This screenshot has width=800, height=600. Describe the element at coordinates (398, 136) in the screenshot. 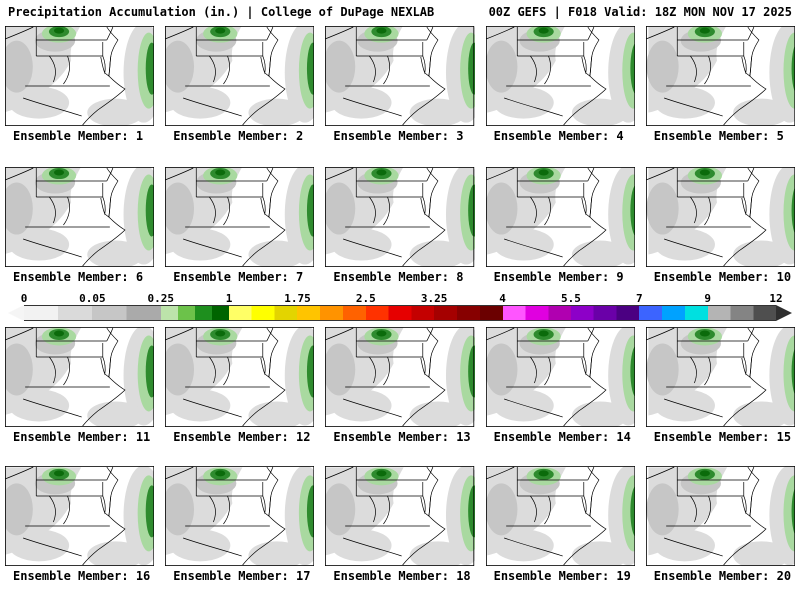

I see `ensemble-member-label: Ensemble Member: 3` at that location.